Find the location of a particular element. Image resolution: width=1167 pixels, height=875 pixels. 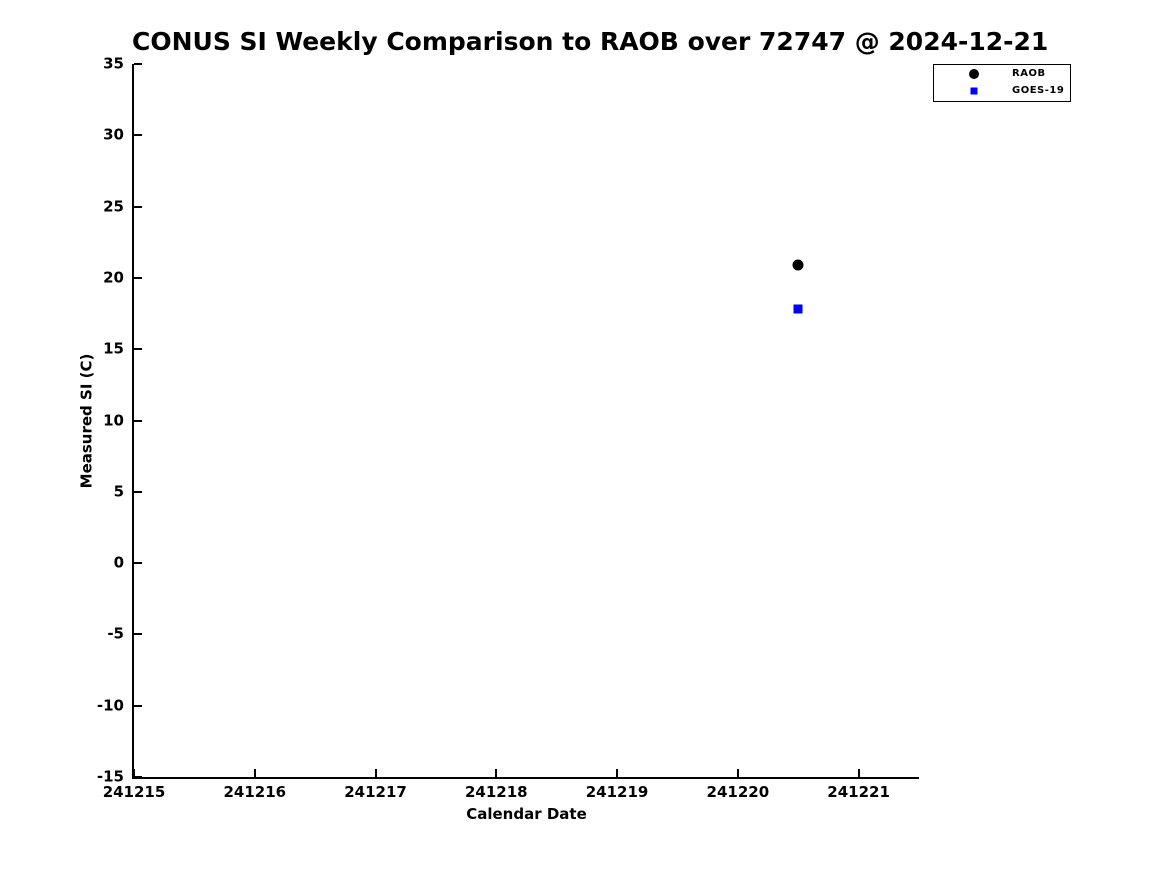

x-tick-label: 241216 is located at coordinates (255, 792).